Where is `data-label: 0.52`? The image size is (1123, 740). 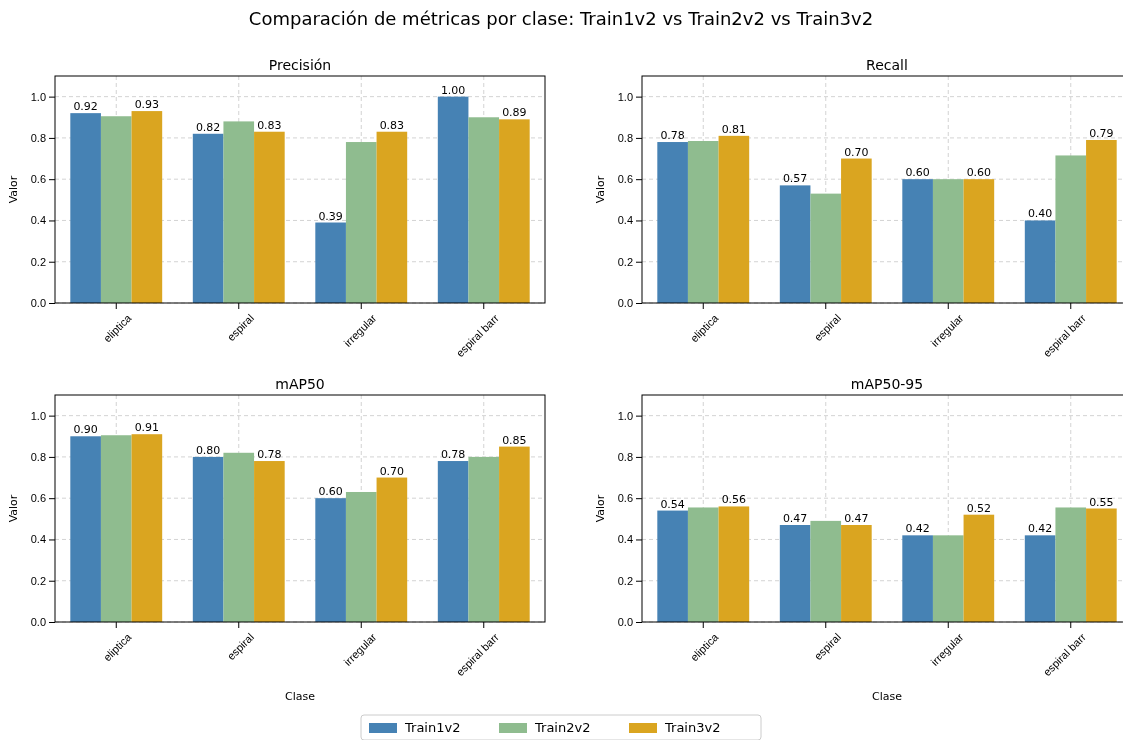 data-label: 0.52 is located at coordinates (979, 508).